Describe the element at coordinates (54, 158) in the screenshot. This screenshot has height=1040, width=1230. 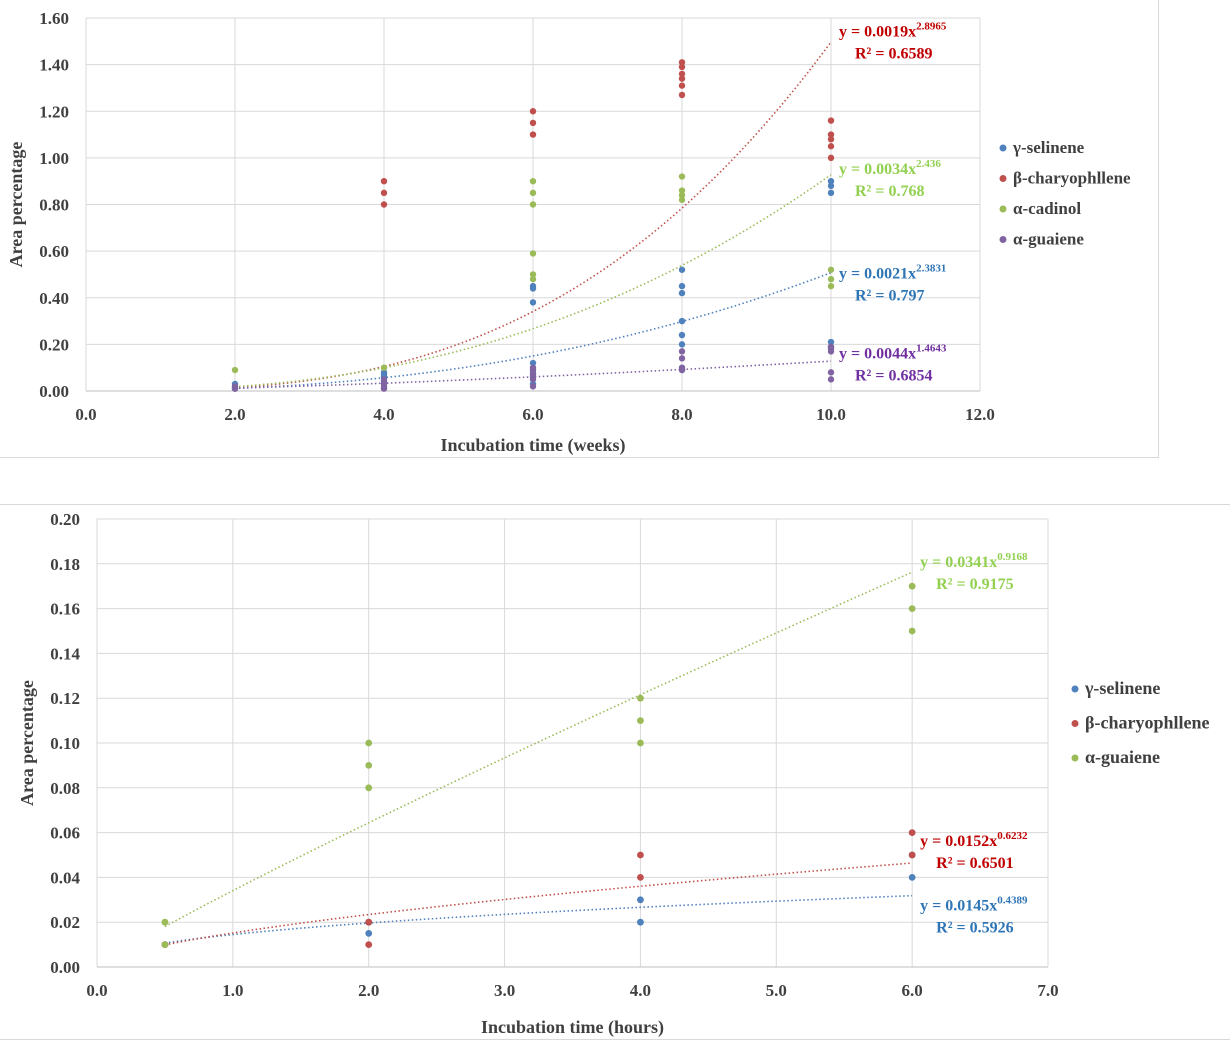
I see `y-tick-label: 1.00` at that location.